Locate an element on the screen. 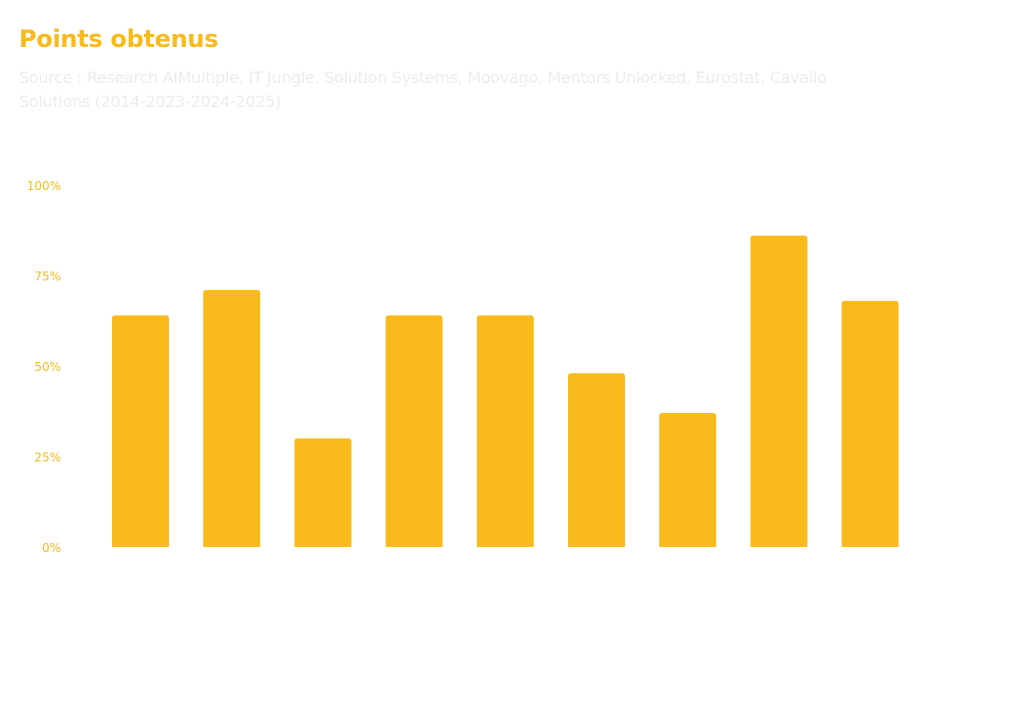 This screenshot has height=715, width=1024. y-tick-label: 25% is located at coordinates (47, 458).